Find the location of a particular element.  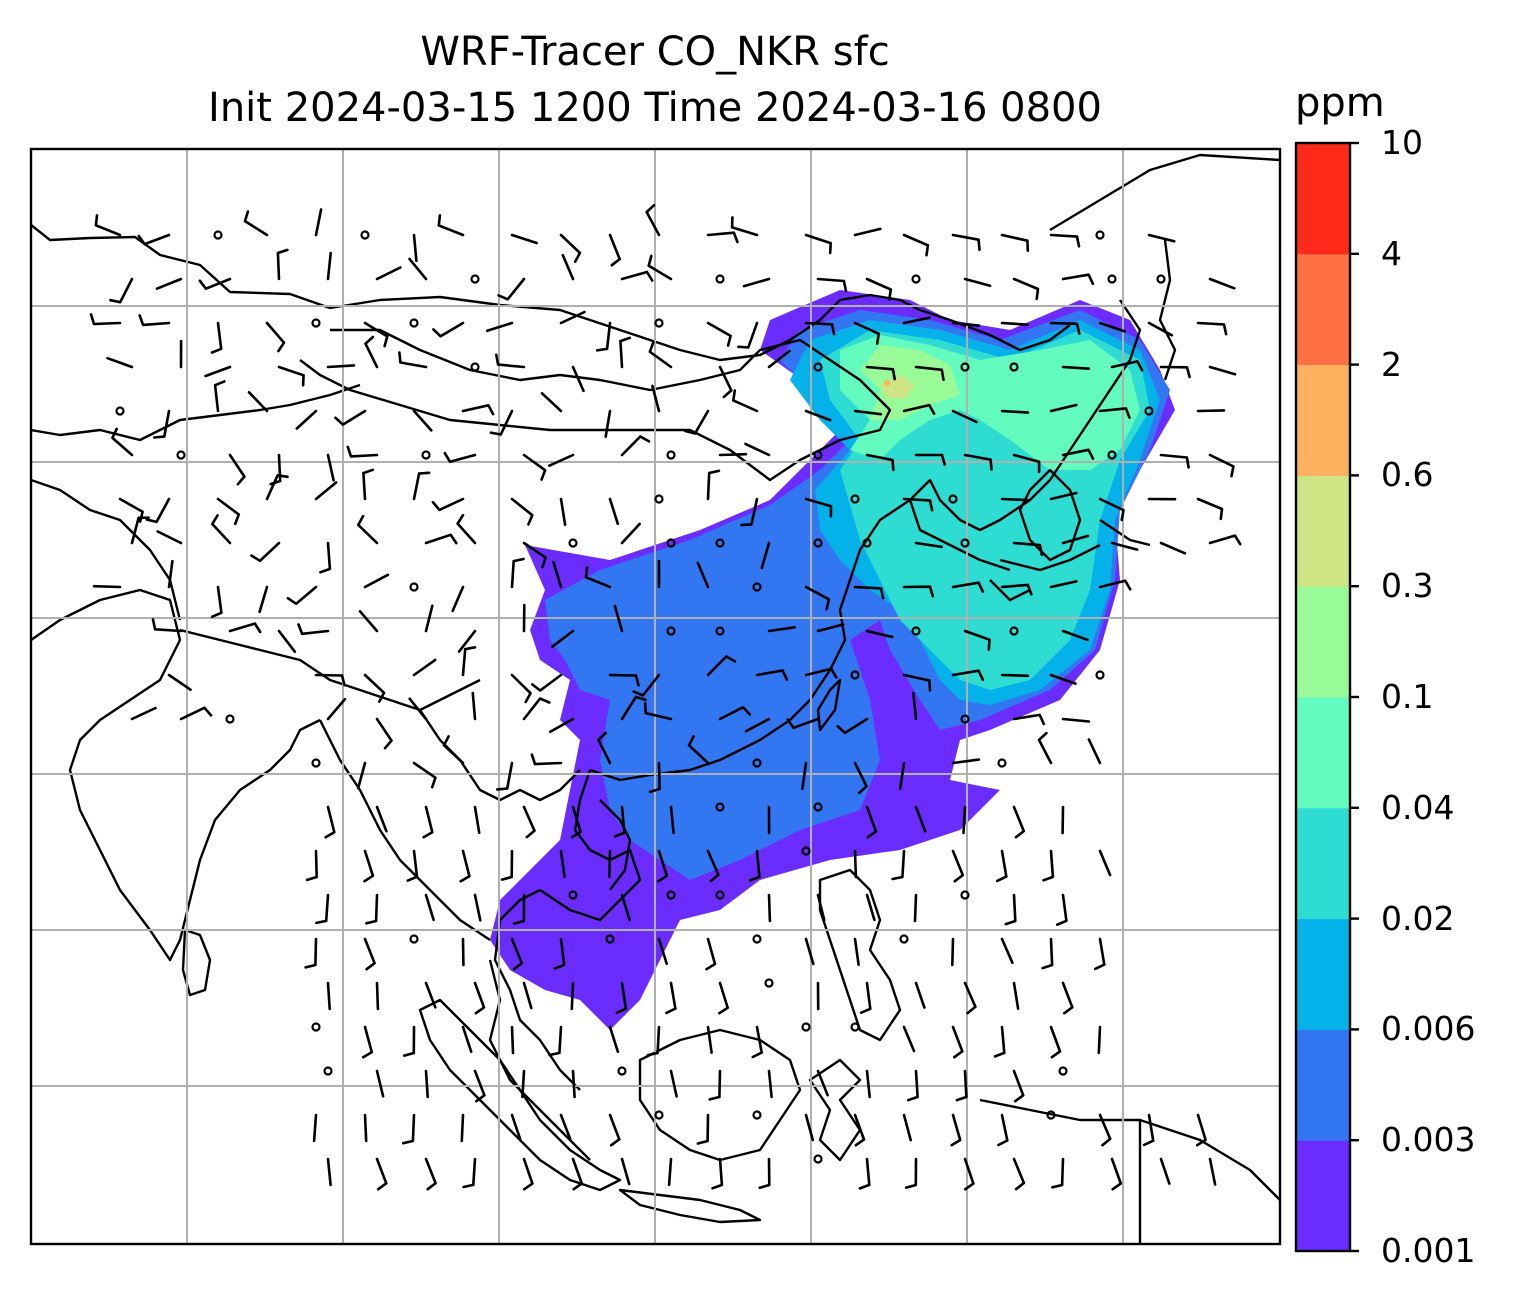

colorbar-tick-label: 0.006 is located at coordinates (1428, 1029).